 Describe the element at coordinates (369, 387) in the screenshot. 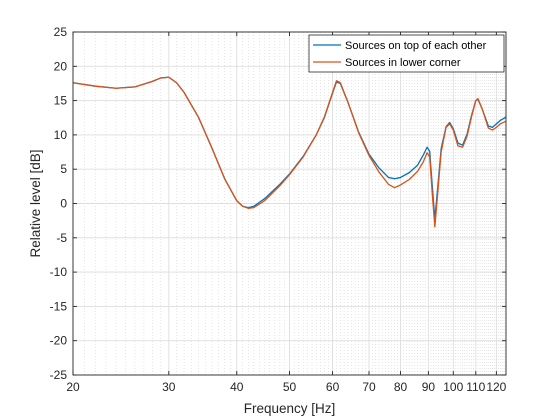

I see `x-tick-label: 70` at that location.